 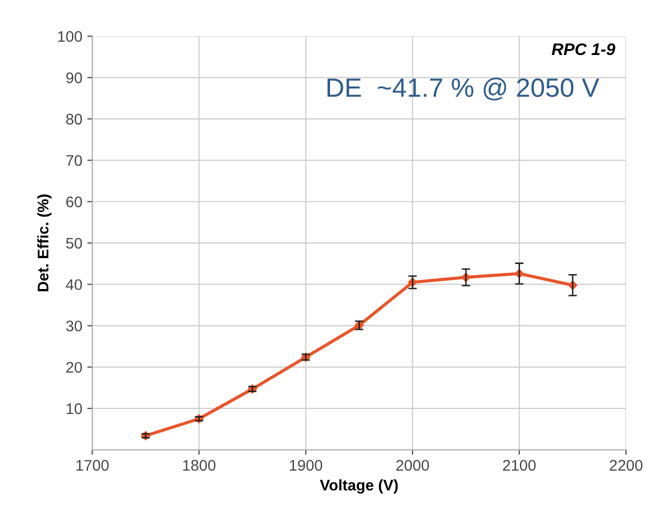 What do you see at coordinates (44, 243) in the screenshot?
I see `y-axis-title: Det. Effic. (%)` at bounding box center [44, 243].